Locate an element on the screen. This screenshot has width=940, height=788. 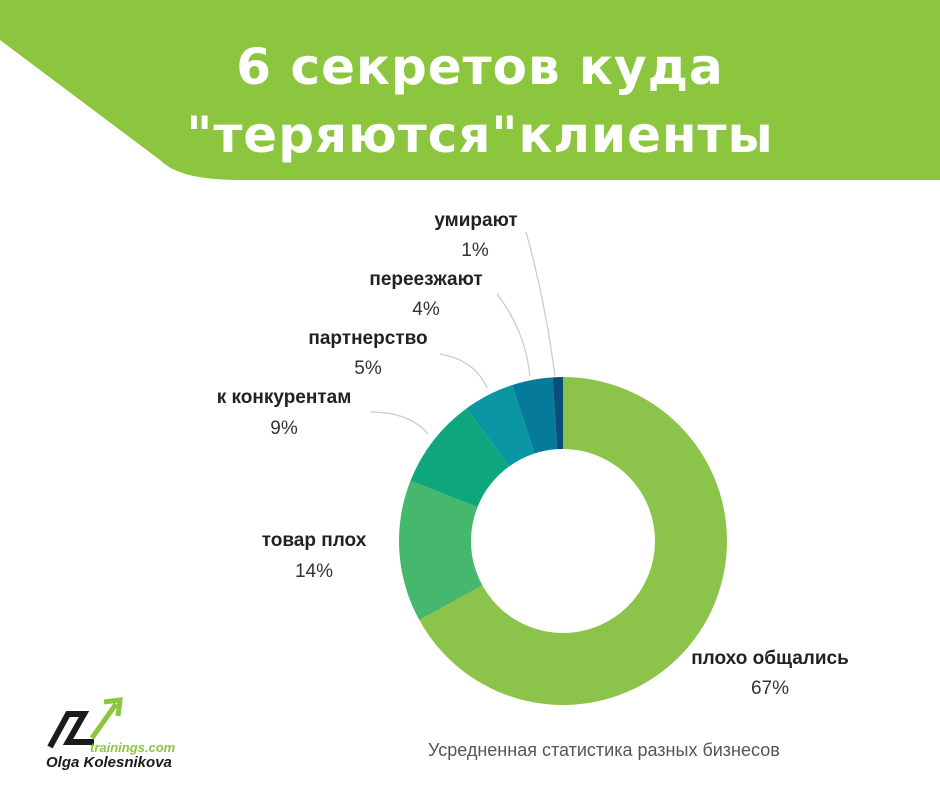
leader-line-moving is located at coordinates (513, 335).